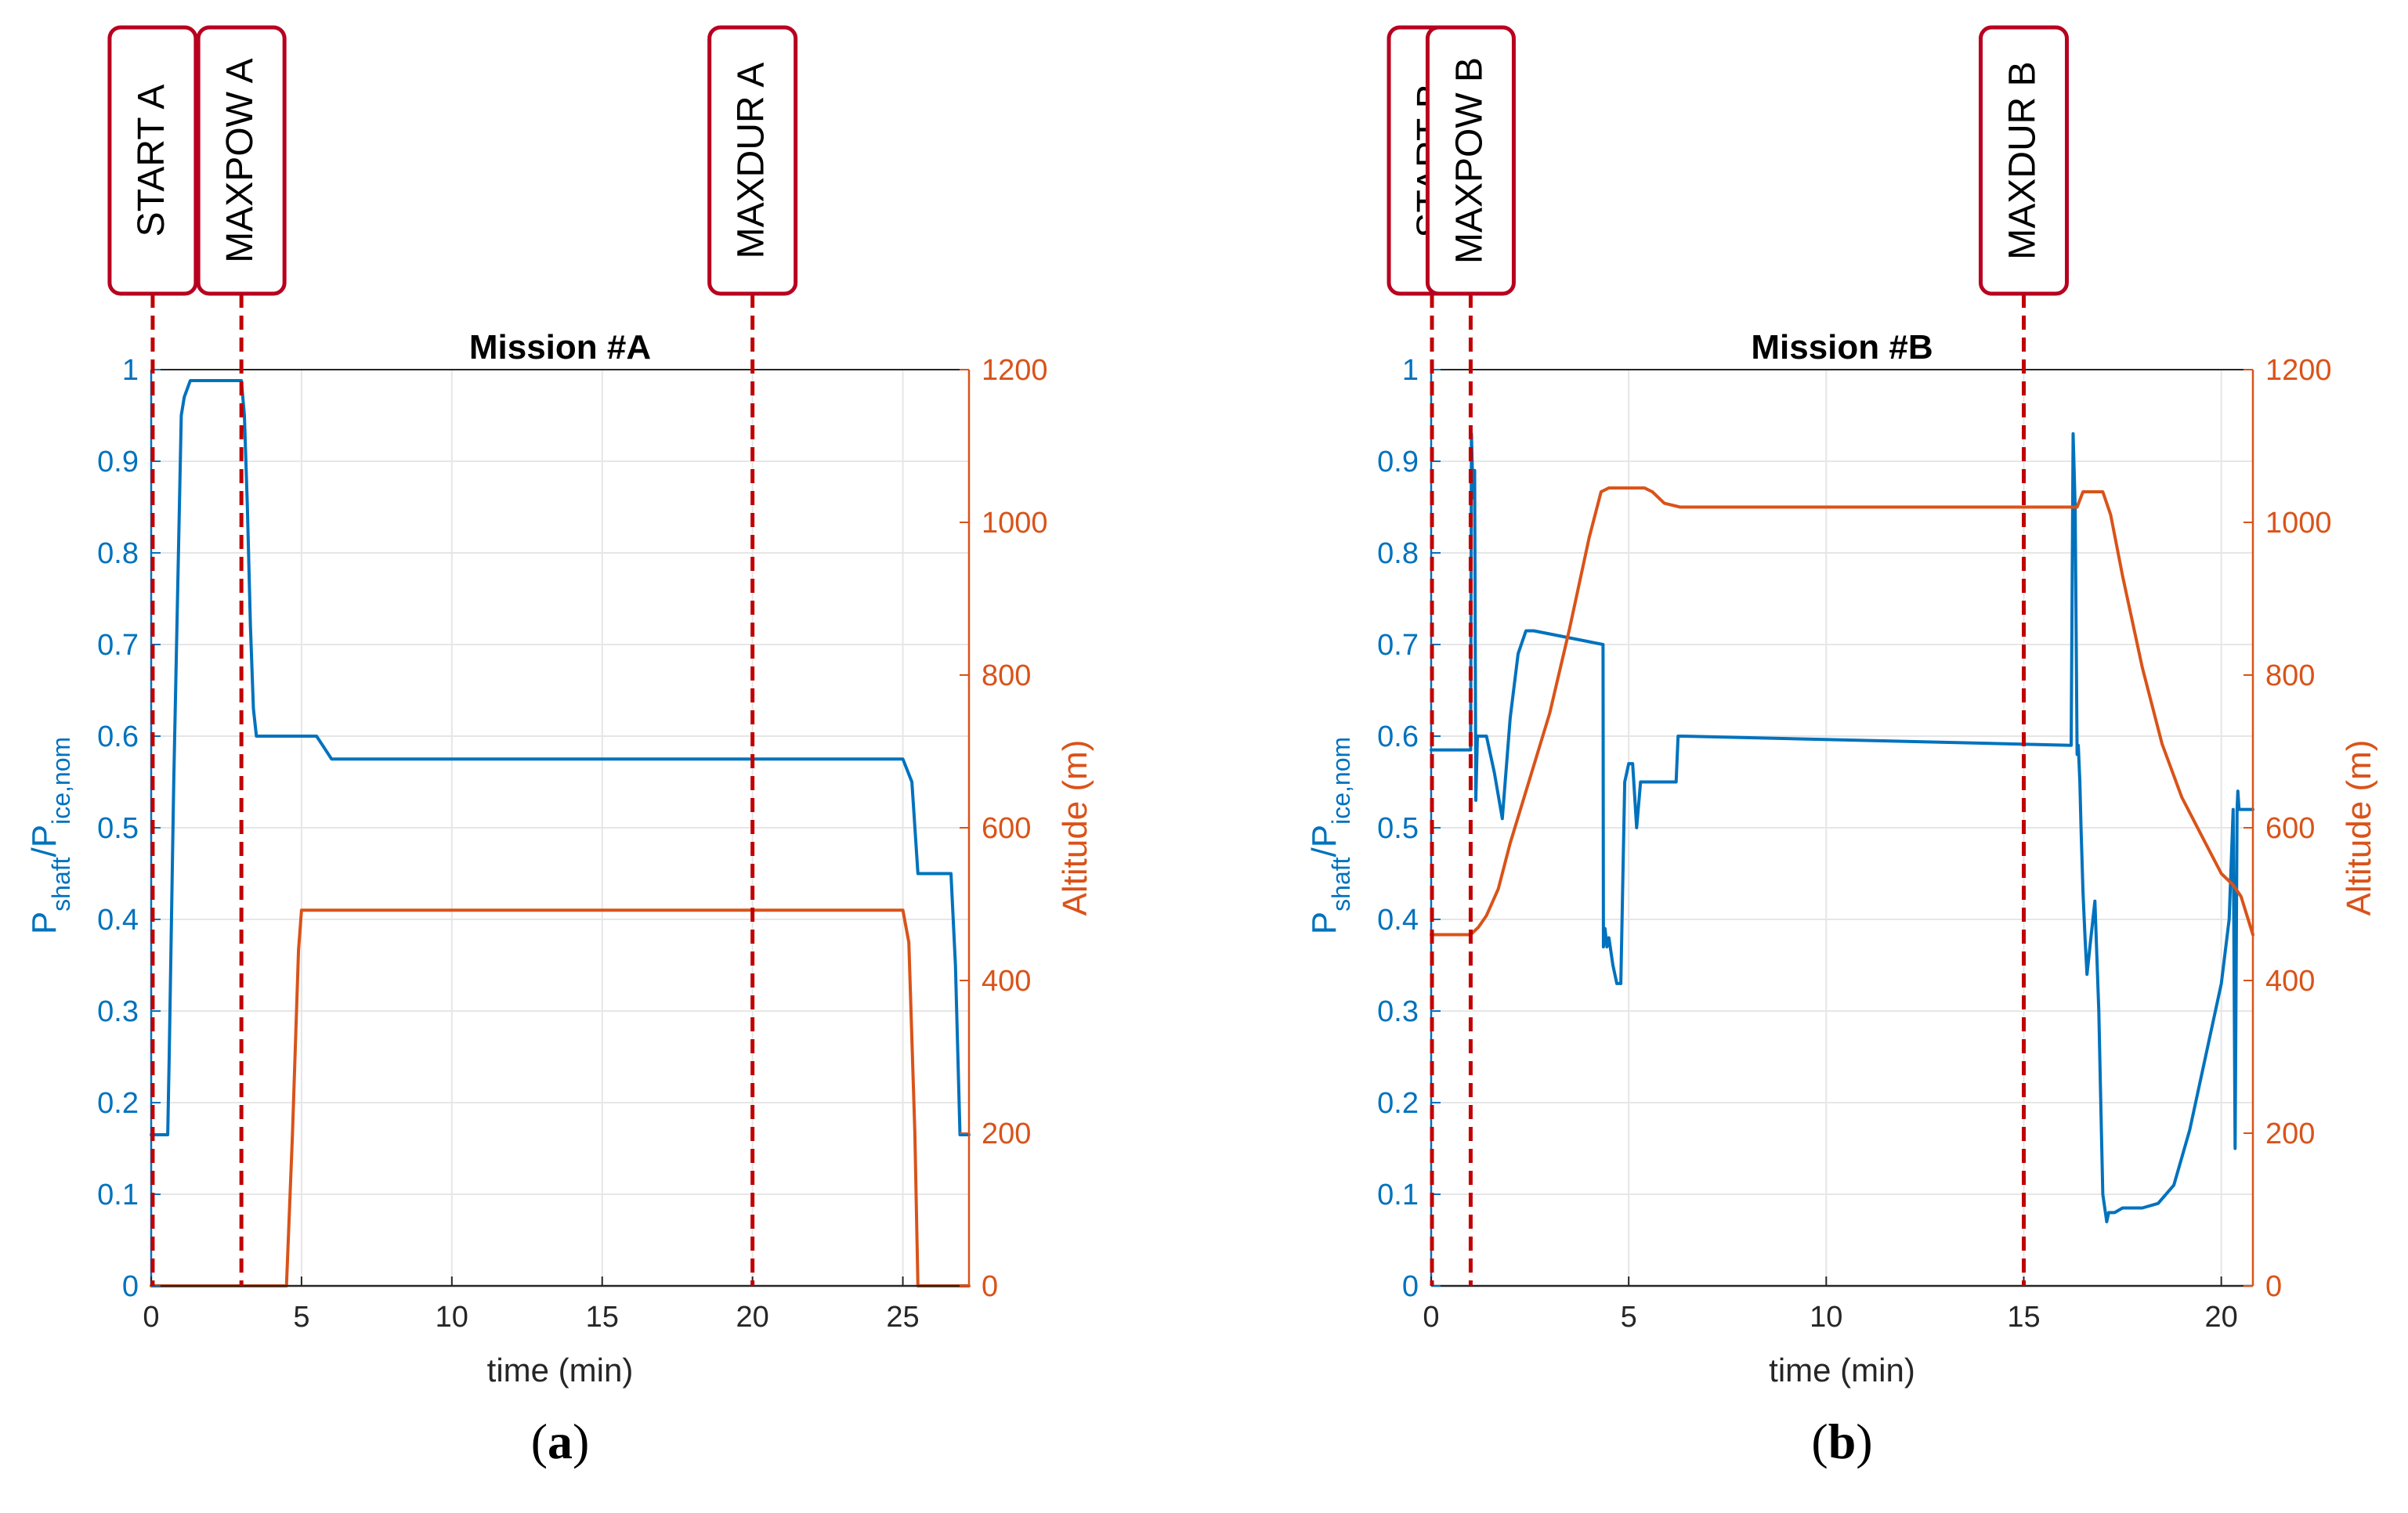 The image size is (2408, 1513). What do you see at coordinates (902, 1317) in the screenshot?
I see `x-tick-label: 25` at bounding box center [902, 1317].